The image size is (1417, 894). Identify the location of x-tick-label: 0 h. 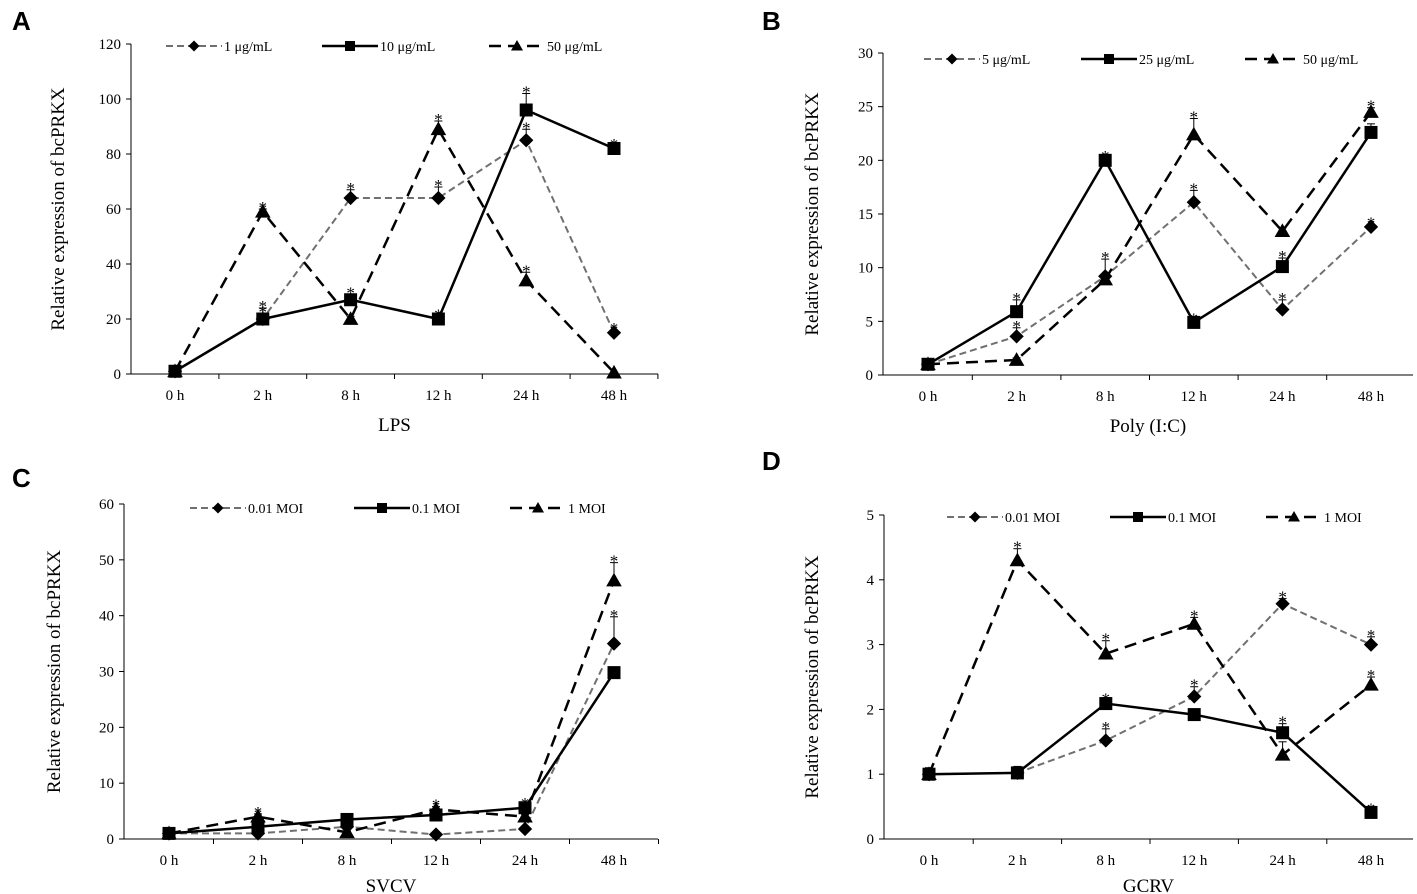
(169, 861).